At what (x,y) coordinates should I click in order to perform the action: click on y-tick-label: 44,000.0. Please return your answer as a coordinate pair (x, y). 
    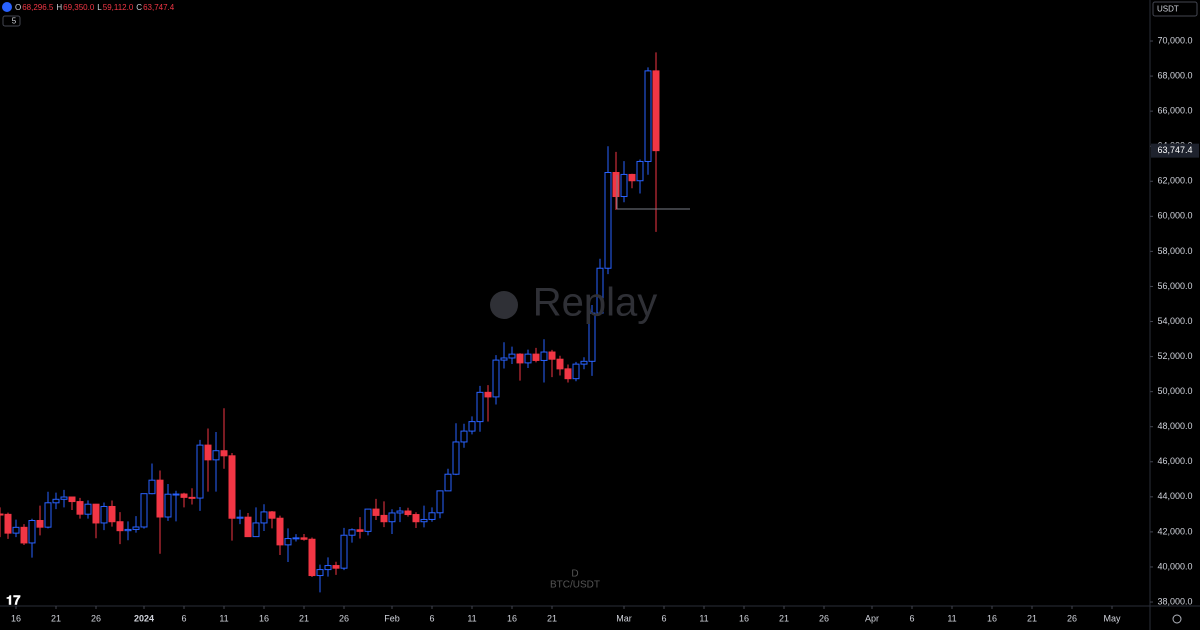
    Looking at the image, I should click on (1174, 496).